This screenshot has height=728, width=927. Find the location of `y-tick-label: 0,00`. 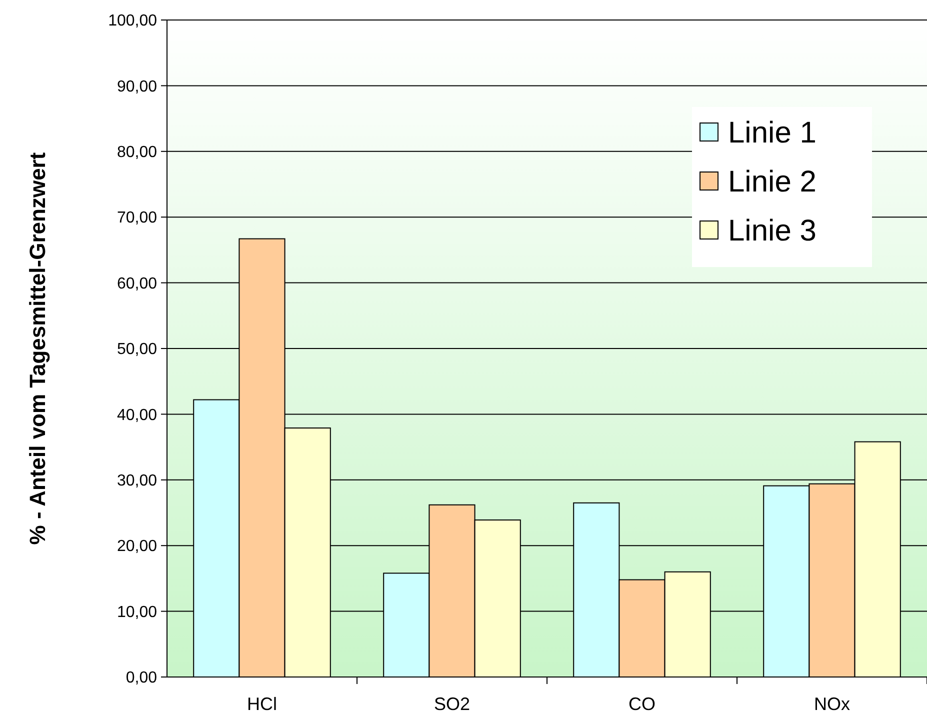

y-tick-label: 0,00 is located at coordinates (142, 678).